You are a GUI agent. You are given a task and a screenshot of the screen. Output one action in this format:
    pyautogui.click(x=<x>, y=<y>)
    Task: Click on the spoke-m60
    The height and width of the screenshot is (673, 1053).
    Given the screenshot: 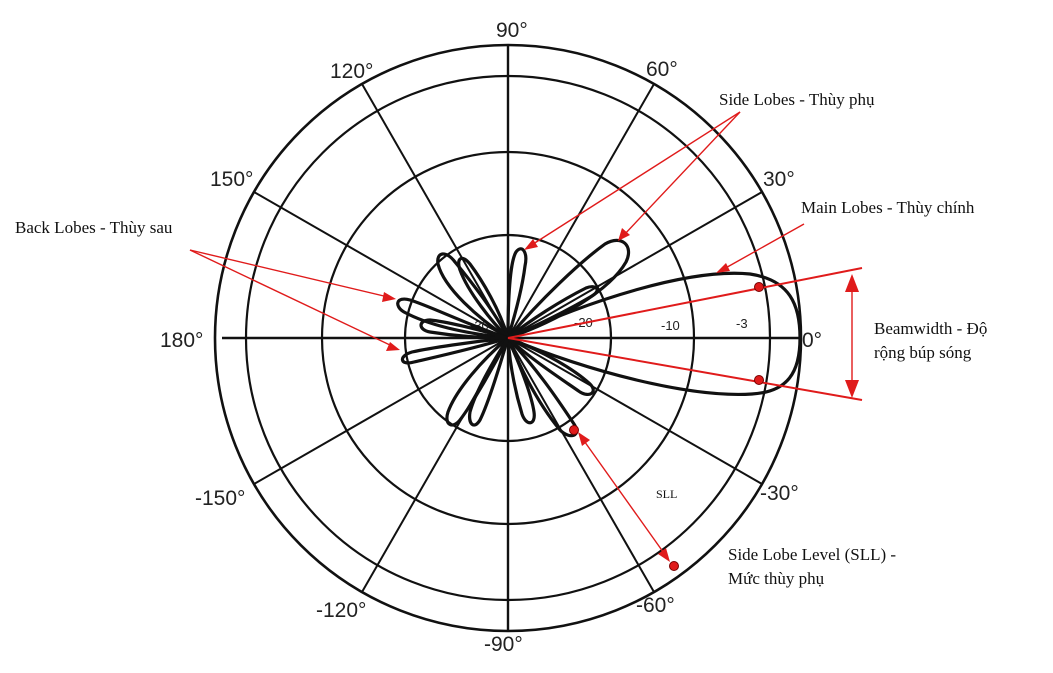 What is the action you would take?
    pyautogui.click(x=581, y=465)
    